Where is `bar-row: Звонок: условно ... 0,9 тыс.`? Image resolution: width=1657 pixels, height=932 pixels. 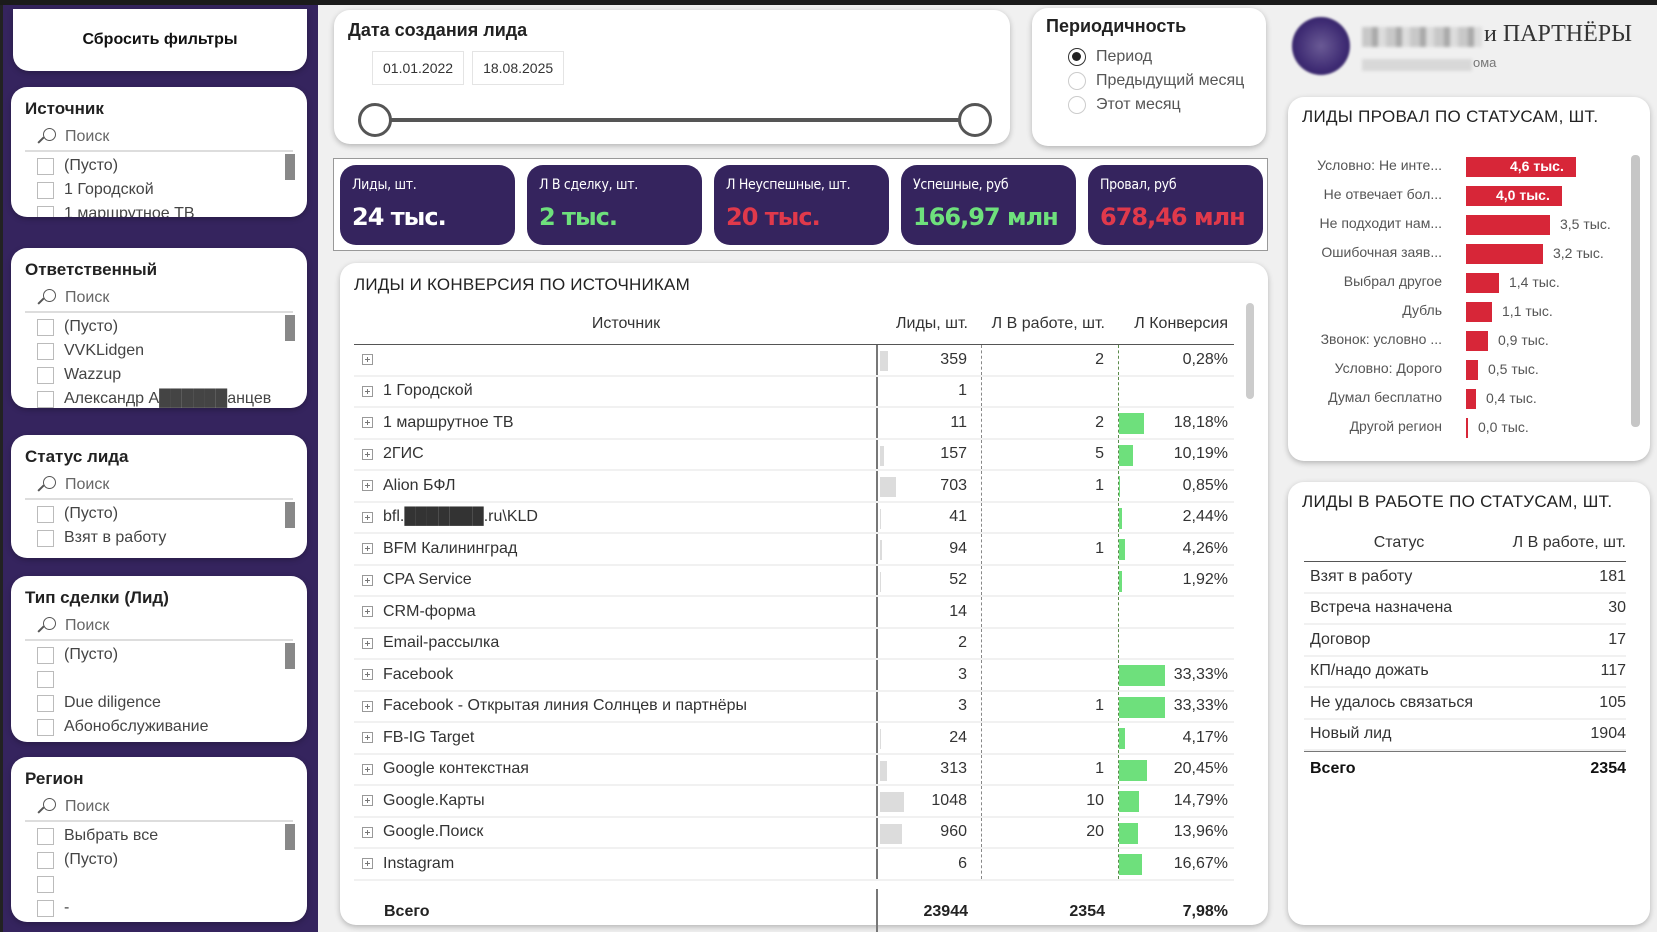 bar-row: Звонок: условно ... 0,9 тыс. is located at coordinates (1458, 341).